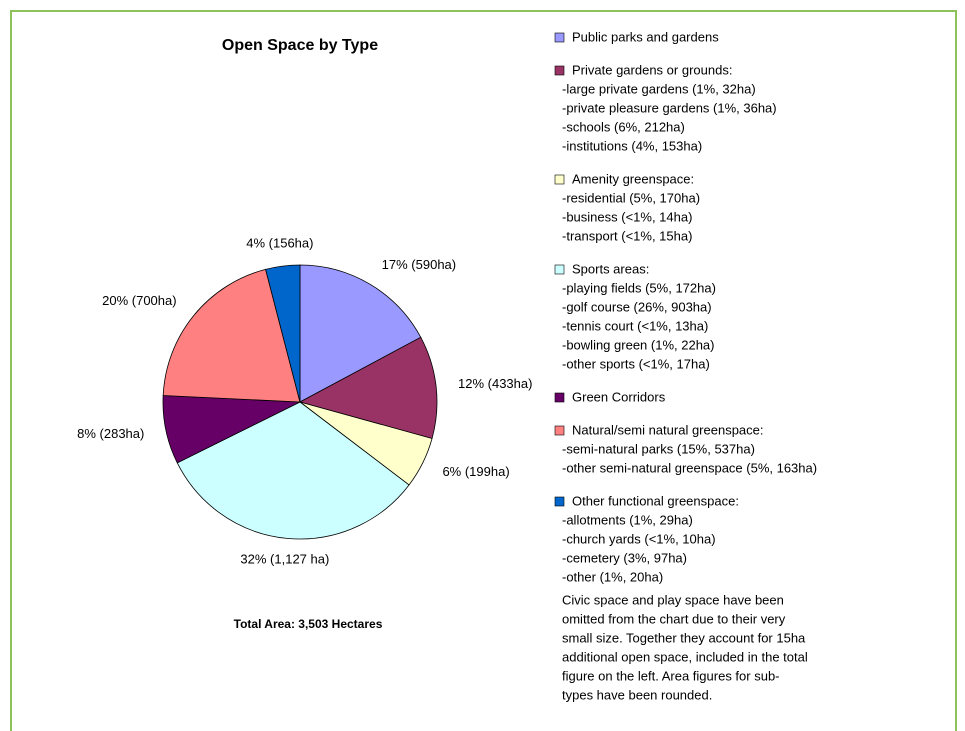 Image resolution: width=965 pixels, height=731 pixels. I want to click on total-area: Total Area: 3,503 Hectares, so click(308, 624).